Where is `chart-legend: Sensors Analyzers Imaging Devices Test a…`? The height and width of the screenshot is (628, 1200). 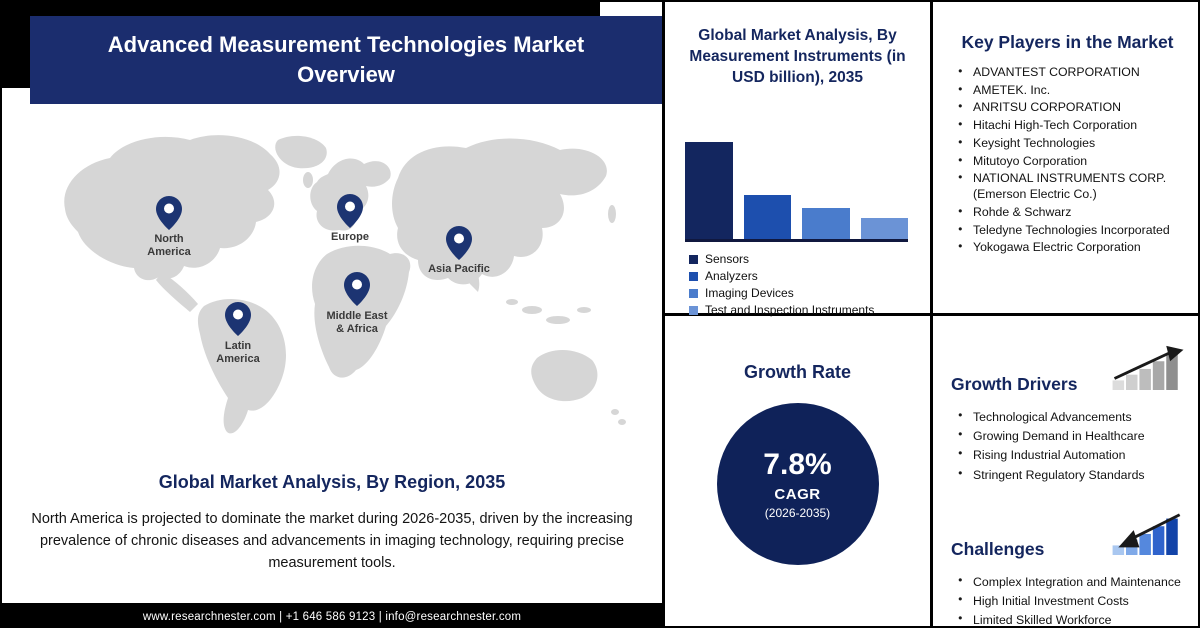 chart-legend: Sensors Analyzers Imaging Devices Test a… is located at coordinates (806, 286).